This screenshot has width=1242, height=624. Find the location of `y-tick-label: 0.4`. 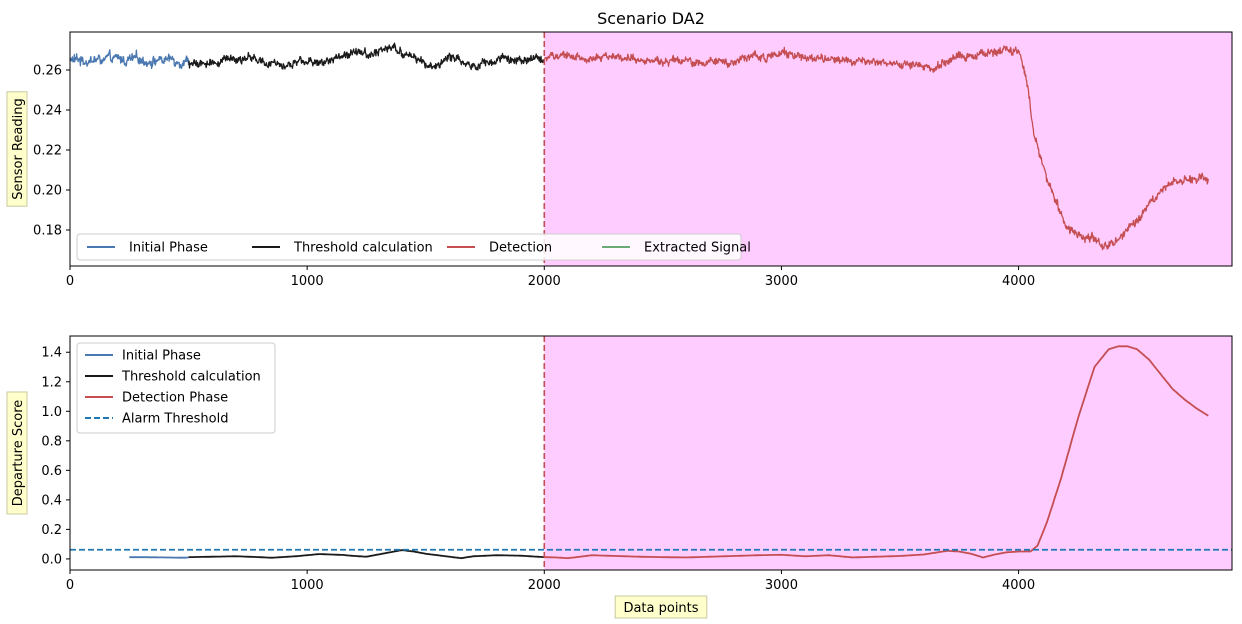

y-tick-label: 0.4 is located at coordinates (51, 500).